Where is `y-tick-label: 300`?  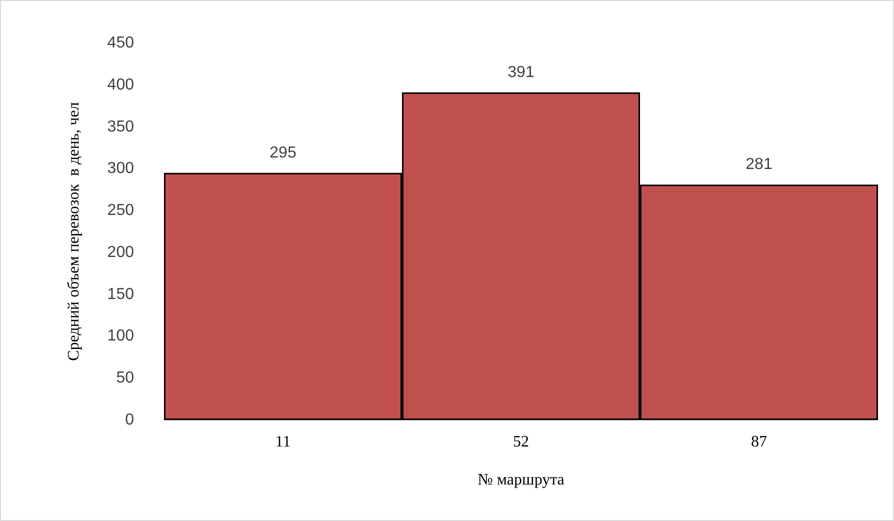
y-tick-label: 300 is located at coordinates (120, 169).